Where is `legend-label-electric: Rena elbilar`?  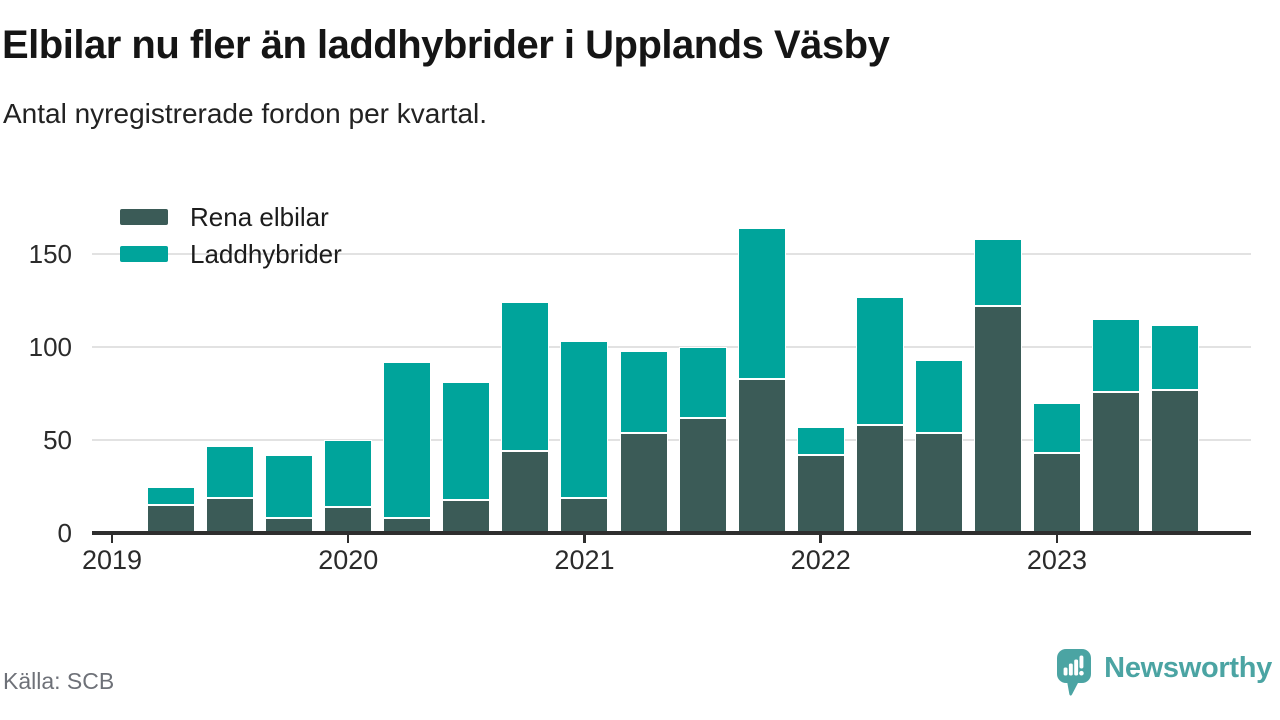
legend-label-electric: Rena elbilar is located at coordinates (259, 217).